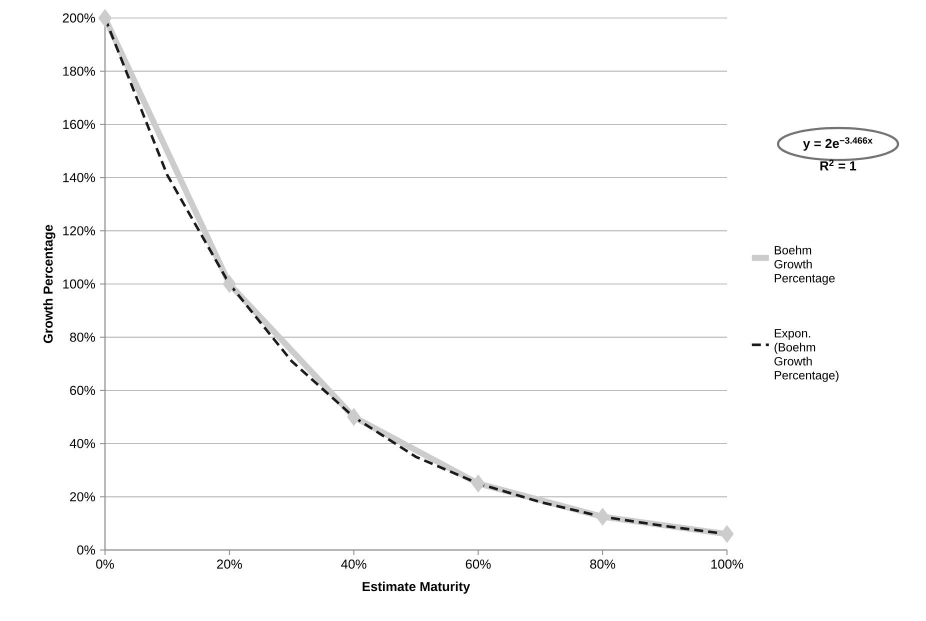  I want to click on y-tick-label: 100%, so click(79, 284).